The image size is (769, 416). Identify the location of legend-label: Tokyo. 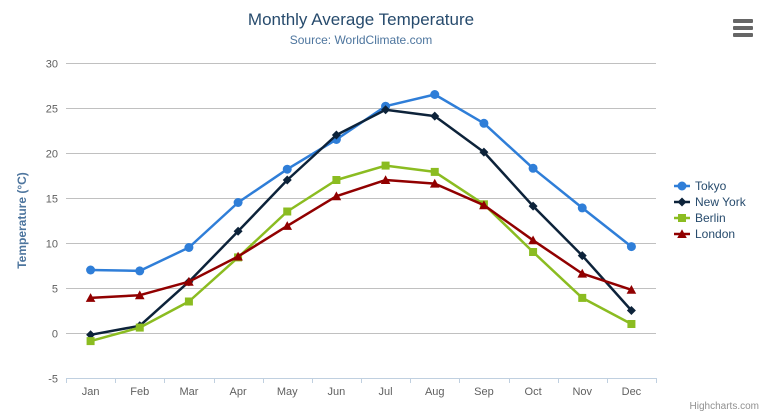
(711, 186).